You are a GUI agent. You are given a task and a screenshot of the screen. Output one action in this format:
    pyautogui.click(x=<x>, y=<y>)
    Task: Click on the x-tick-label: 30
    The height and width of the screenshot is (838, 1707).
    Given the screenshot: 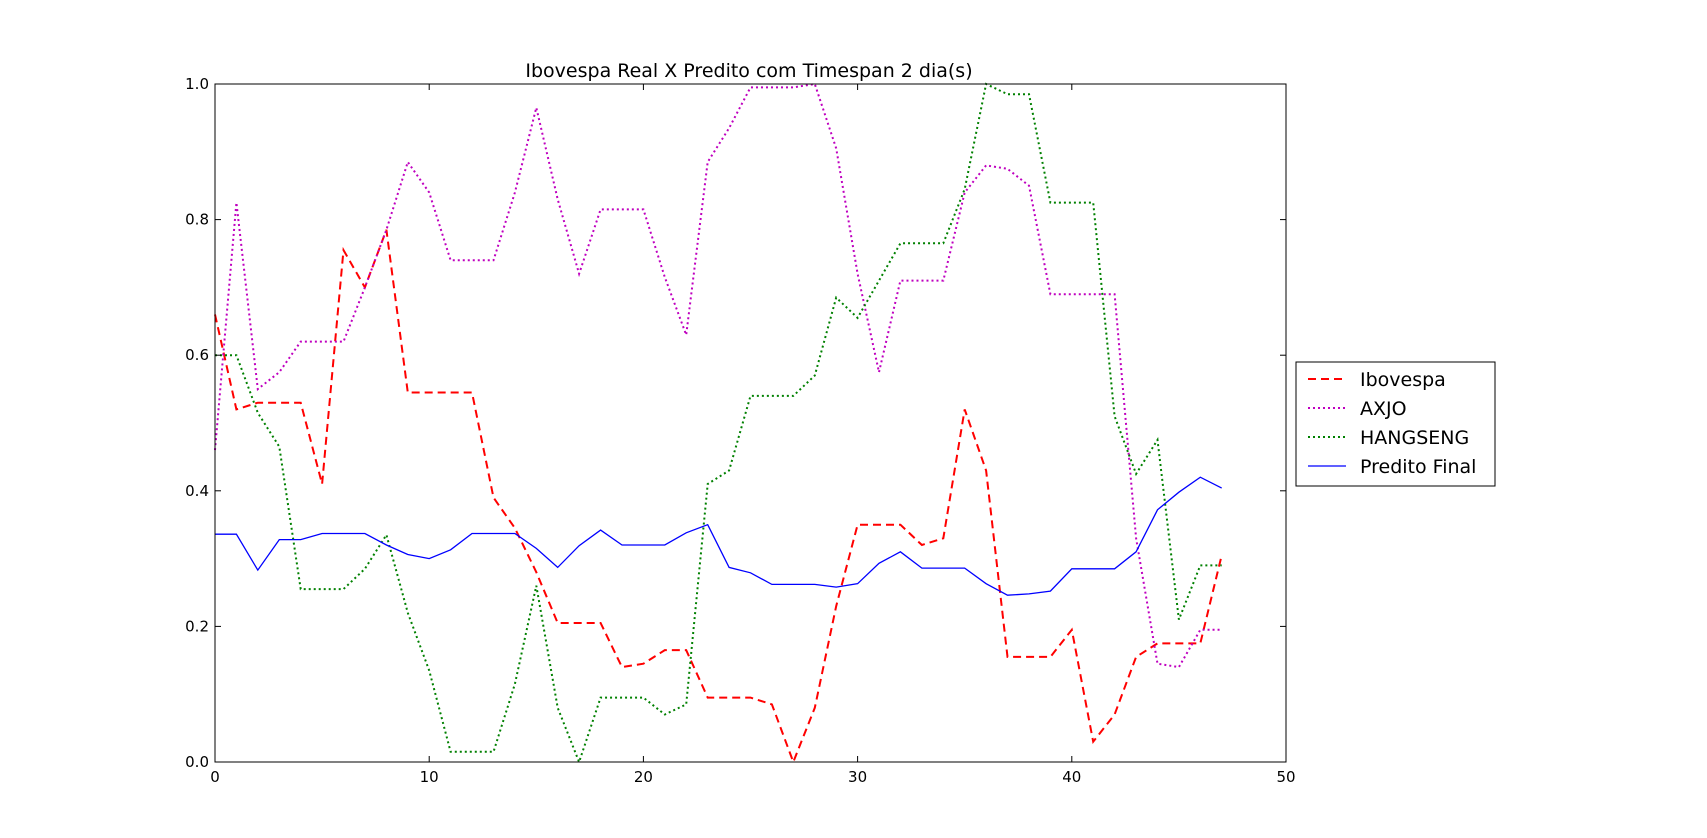 What is the action you would take?
    pyautogui.click(x=857, y=777)
    